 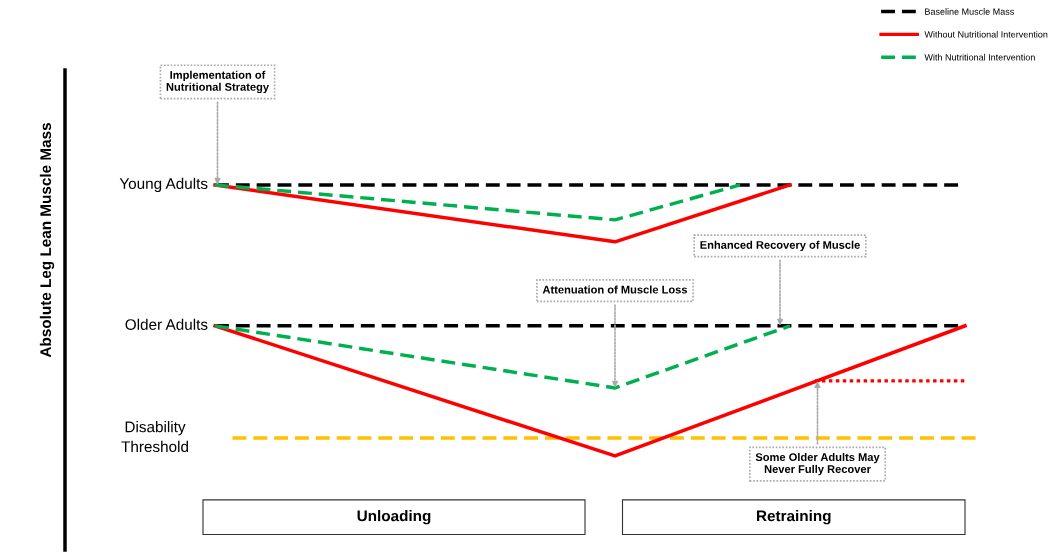 I want to click on ref-line-label: Disability Threshold, so click(x=154, y=437).